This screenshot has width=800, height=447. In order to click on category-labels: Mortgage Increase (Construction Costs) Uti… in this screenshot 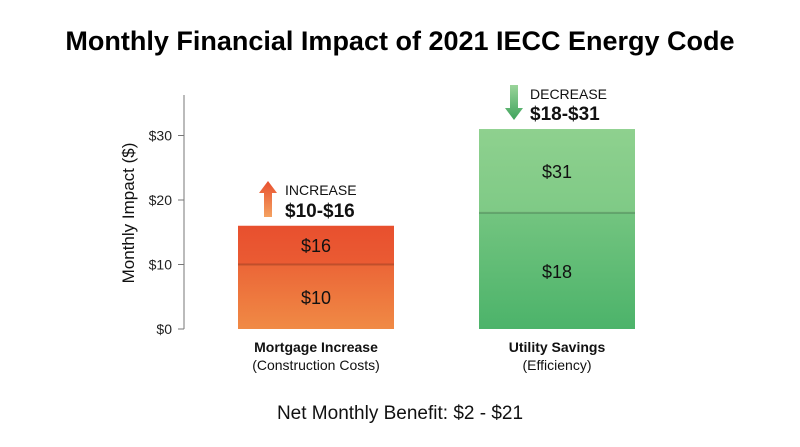, I will do `click(428, 356)`.